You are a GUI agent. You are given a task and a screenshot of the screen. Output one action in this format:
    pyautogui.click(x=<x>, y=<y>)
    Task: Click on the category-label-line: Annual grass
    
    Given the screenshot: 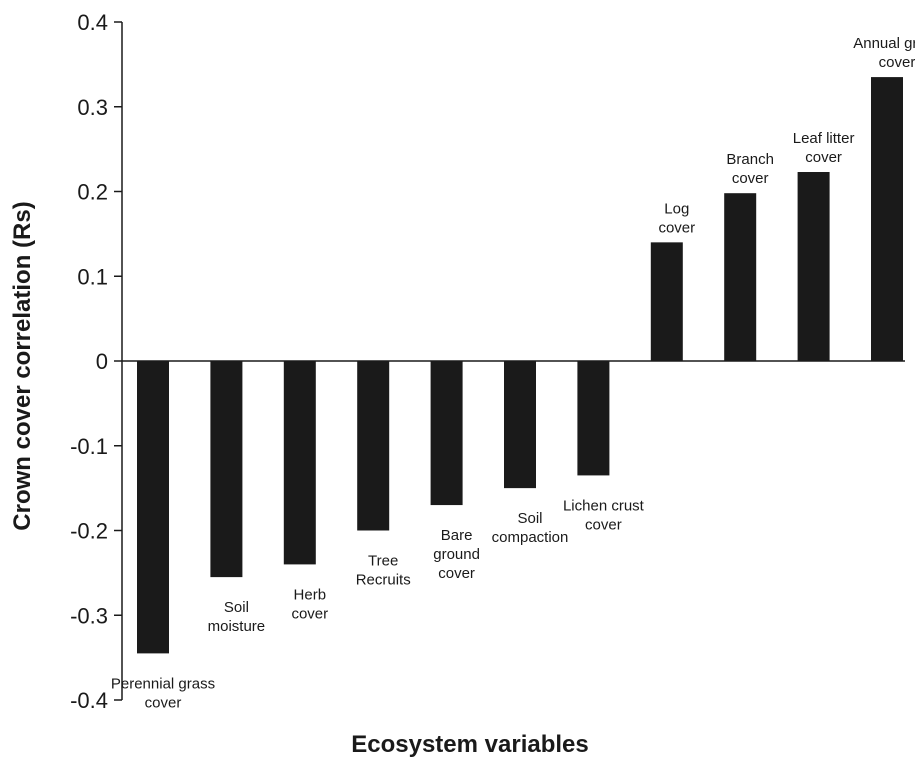 What is the action you would take?
    pyautogui.click(x=884, y=43)
    